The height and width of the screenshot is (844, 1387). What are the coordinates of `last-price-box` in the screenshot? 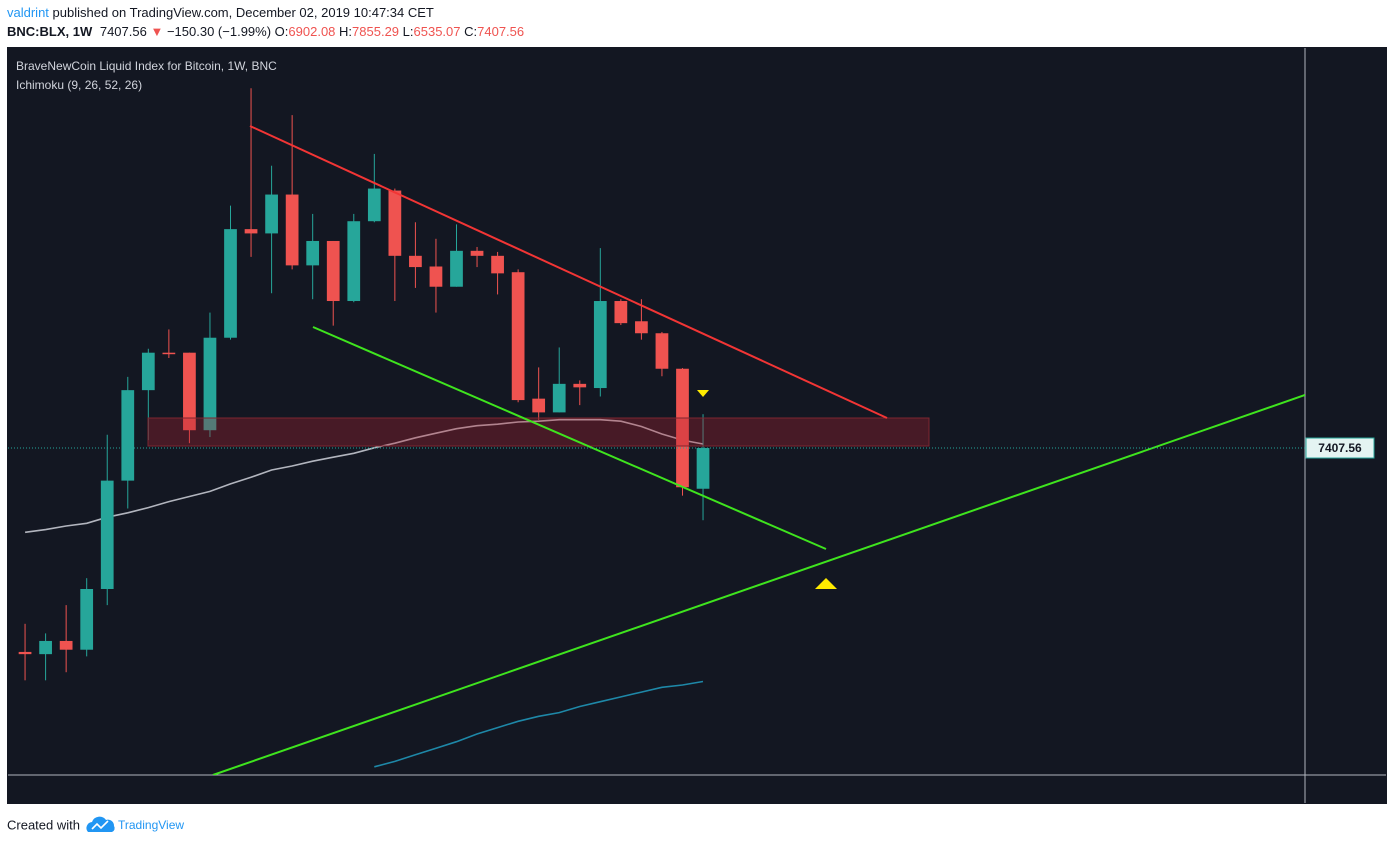 It's located at (1340, 448).